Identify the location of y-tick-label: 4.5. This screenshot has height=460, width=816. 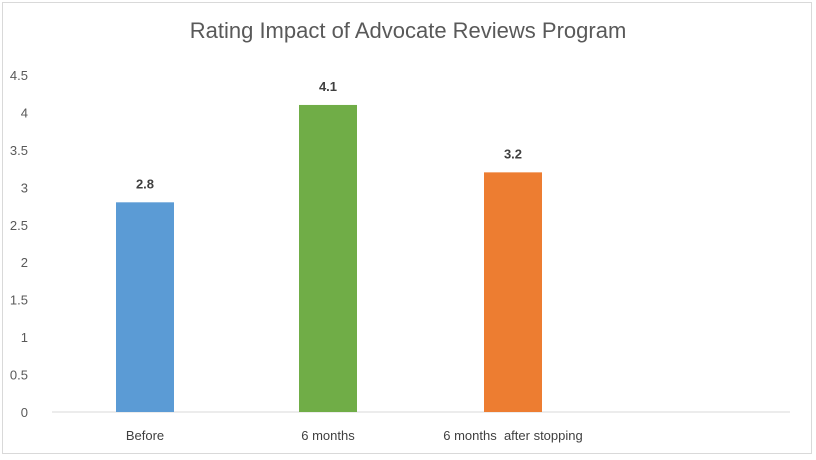
(19, 75).